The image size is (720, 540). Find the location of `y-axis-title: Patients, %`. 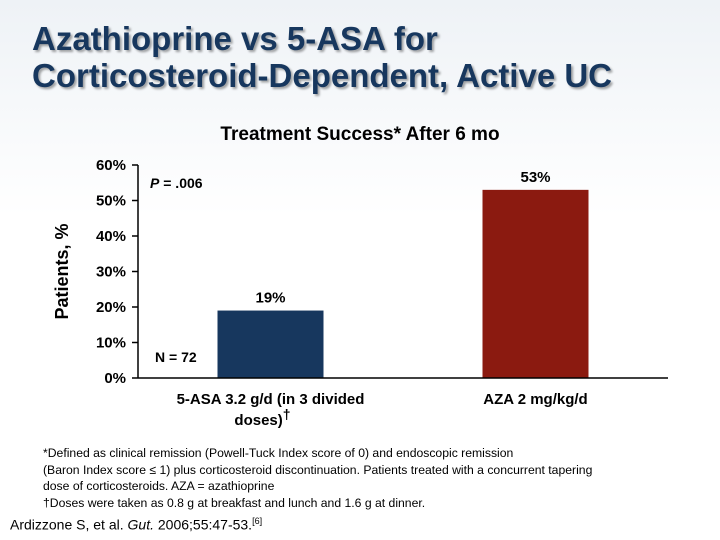

y-axis-title: Patients, % is located at coordinates (62, 271).